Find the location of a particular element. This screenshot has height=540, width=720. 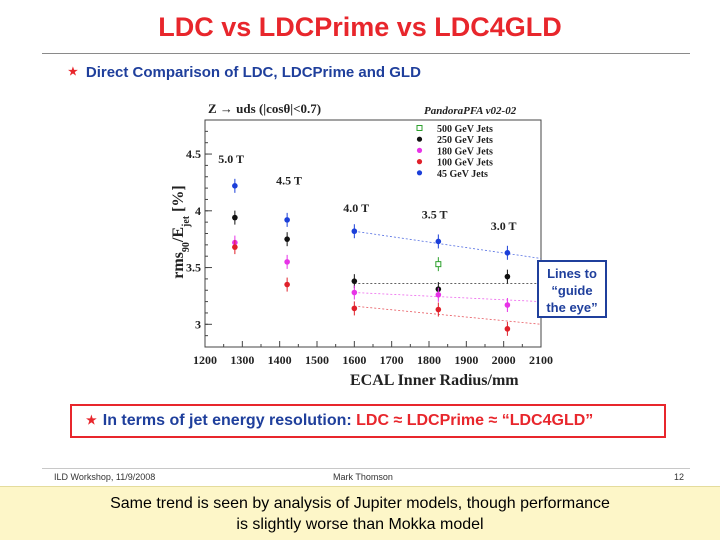

legend-label: 45 GeV Jets is located at coordinates (462, 174).